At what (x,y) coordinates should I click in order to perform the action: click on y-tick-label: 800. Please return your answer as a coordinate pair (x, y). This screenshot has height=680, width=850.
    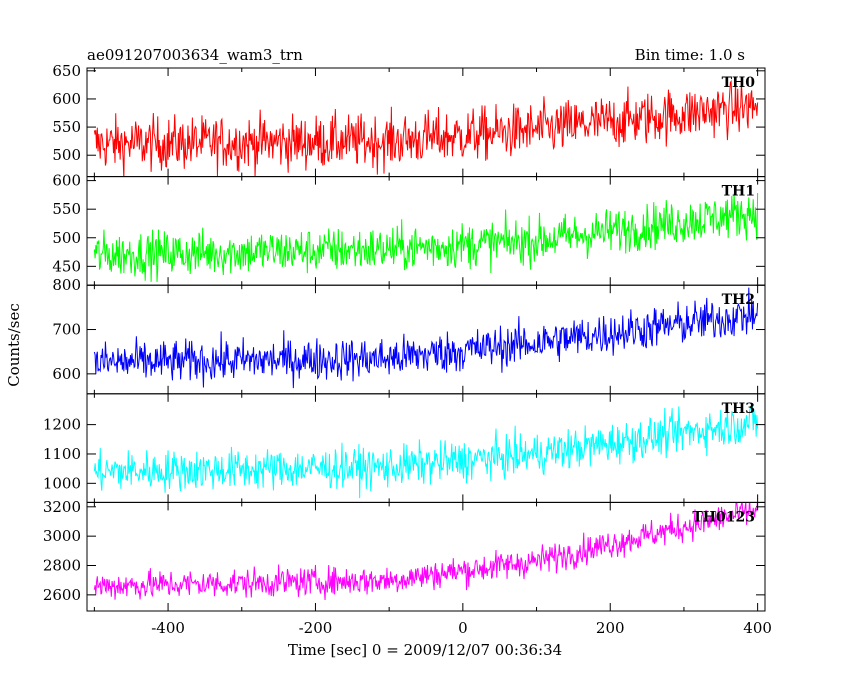
    Looking at the image, I should click on (66, 285).